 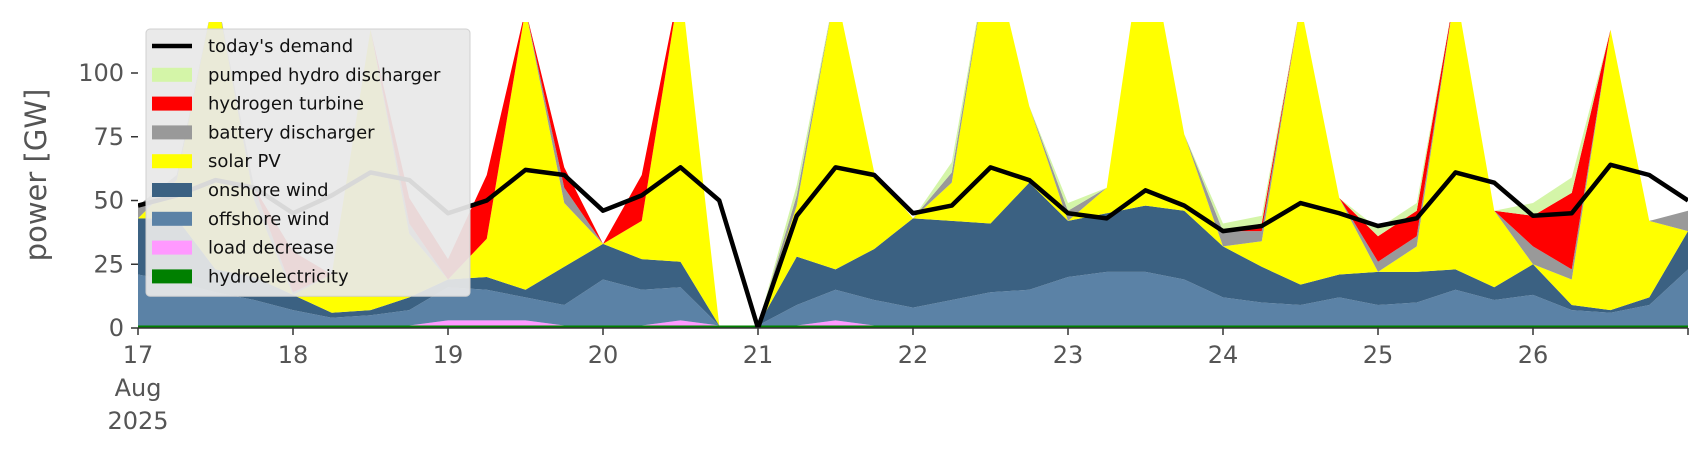 I want to click on area-offshore-wind, so click(x=913, y=297).